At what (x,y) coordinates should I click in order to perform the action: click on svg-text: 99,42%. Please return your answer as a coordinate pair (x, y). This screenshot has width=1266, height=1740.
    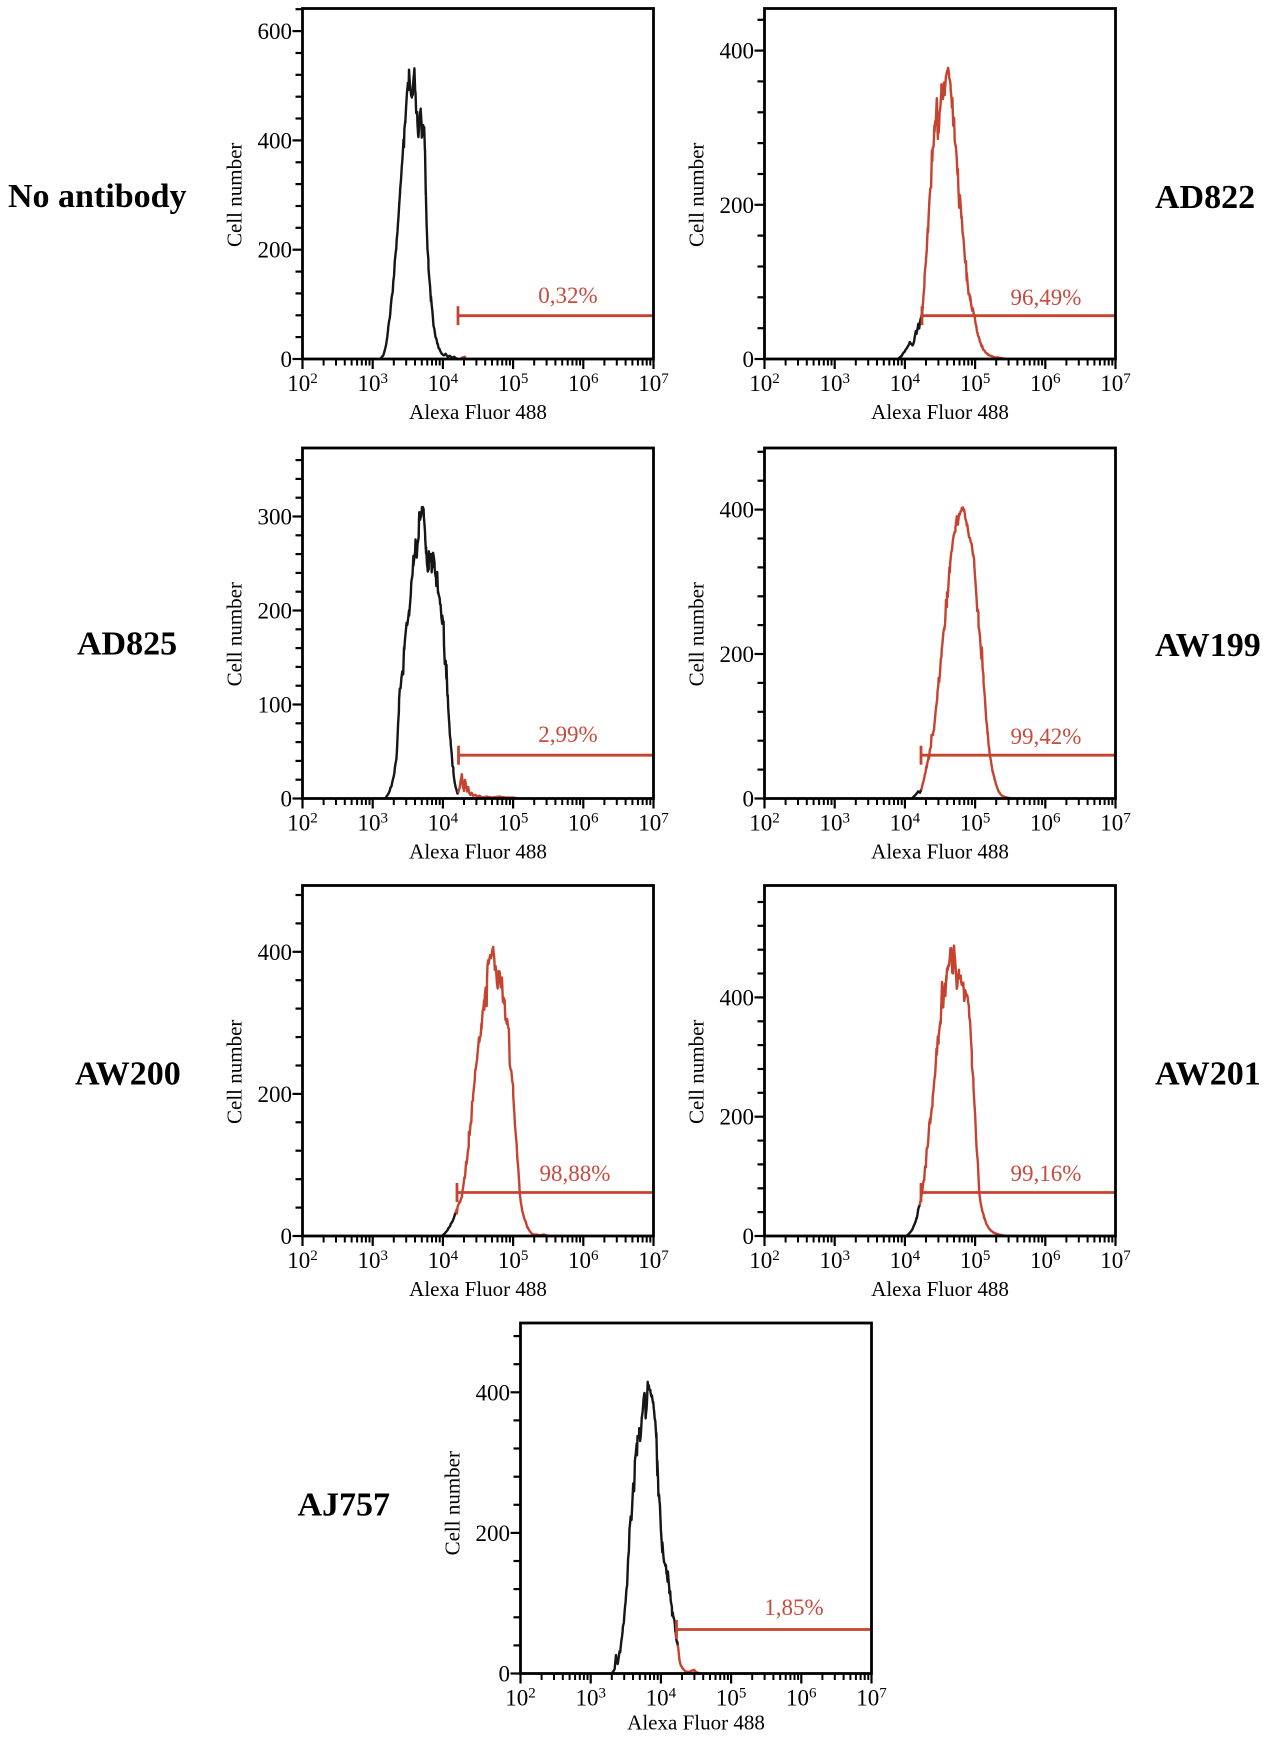
    Looking at the image, I should click on (1046, 736).